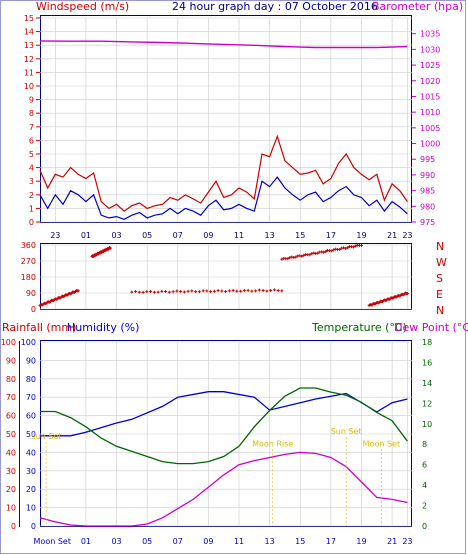 The image size is (468, 555). Describe the element at coordinates (178, 235) in the screenshot. I see `wind-x-tick-label: 07` at that location.